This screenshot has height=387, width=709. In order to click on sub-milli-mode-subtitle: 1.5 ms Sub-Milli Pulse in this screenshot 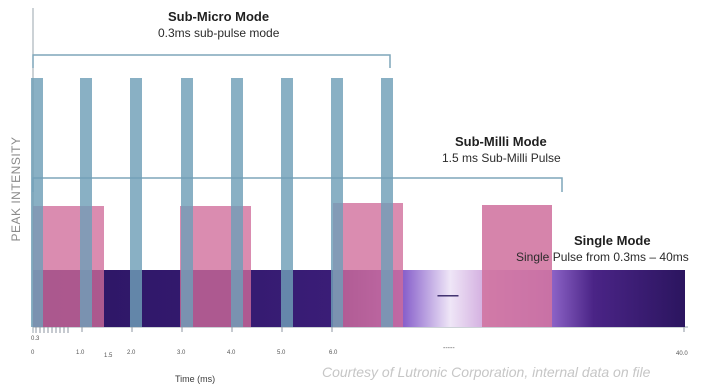, I will do `click(501, 158)`.